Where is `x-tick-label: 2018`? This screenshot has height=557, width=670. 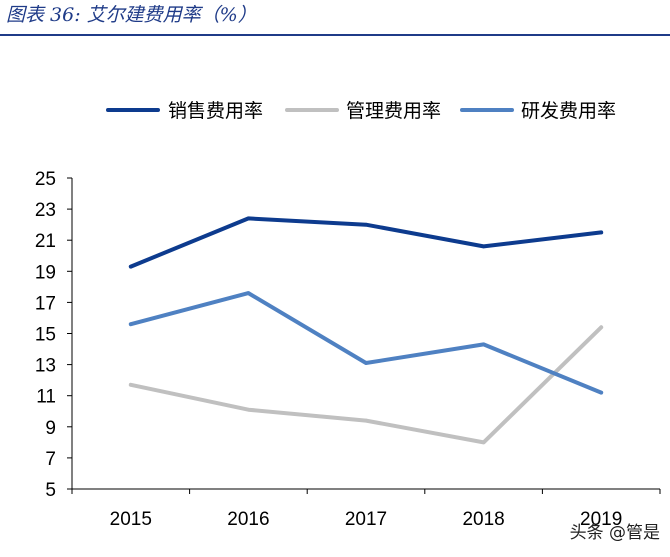 x-tick-label: 2018 is located at coordinates (483, 519).